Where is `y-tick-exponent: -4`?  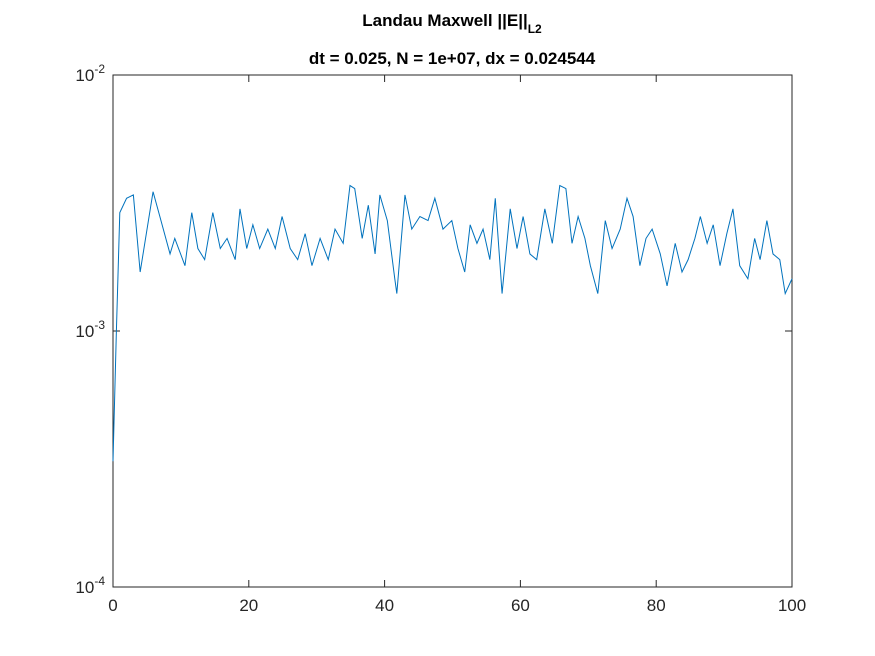 y-tick-exponent: -4 is located at coordinates (99, 581).